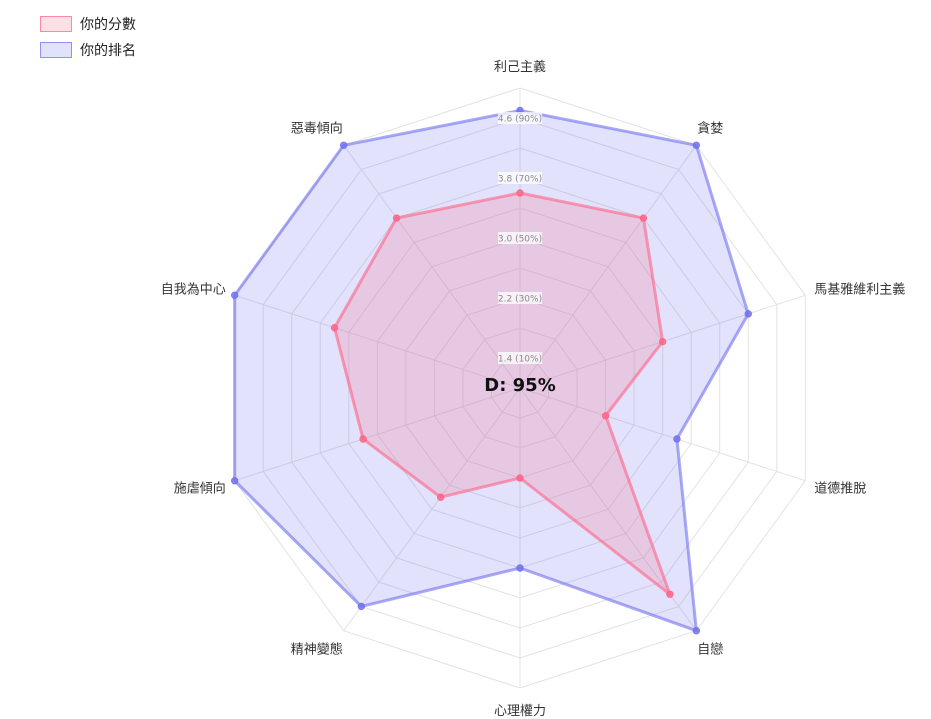 This screenshot has height=719, width=931. What do you see at coordinates (710, 650) in the screenshot?
I see `axis-label: 自戀` at bounding box center [710, 650].